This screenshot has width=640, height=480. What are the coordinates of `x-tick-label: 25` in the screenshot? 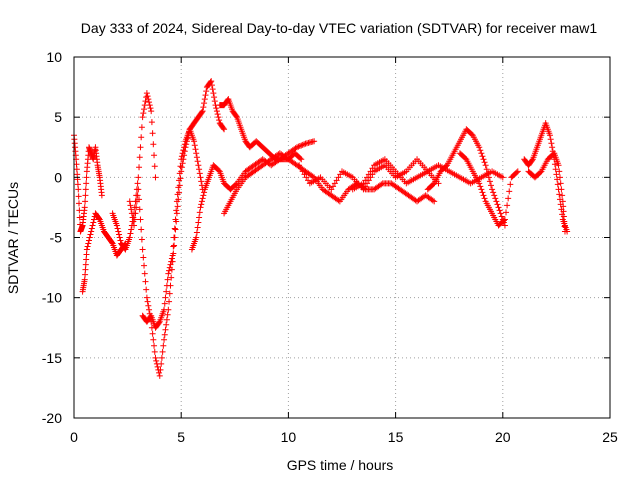 It's located at (610, 437).